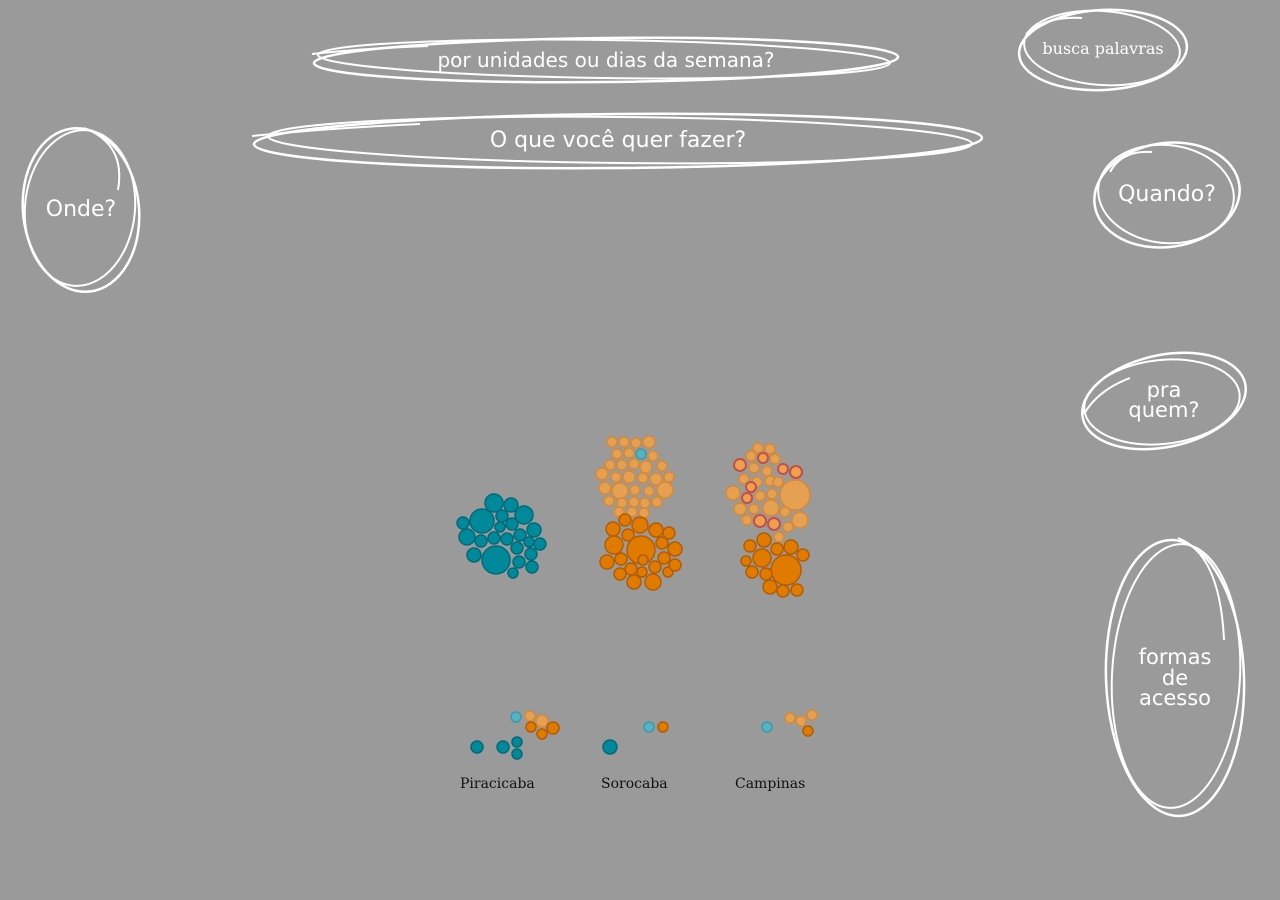  I want to click on when-button: Quando?, so click(1167, 195).